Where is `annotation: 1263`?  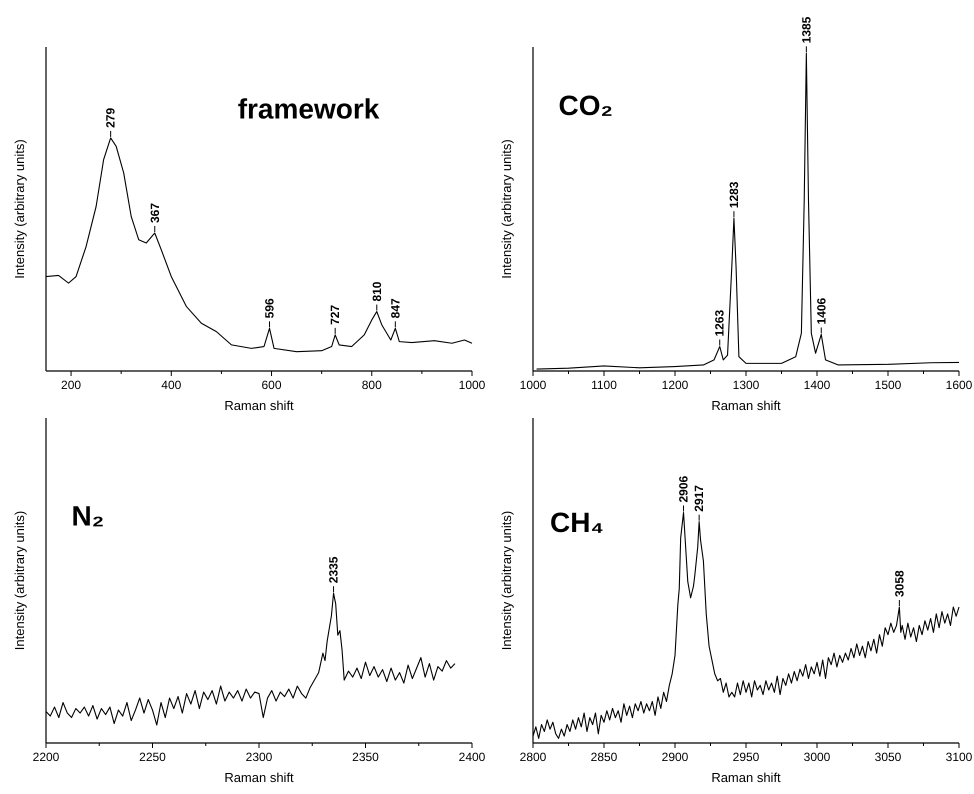 annotation: 1263 is located at coordinates (719, 323).